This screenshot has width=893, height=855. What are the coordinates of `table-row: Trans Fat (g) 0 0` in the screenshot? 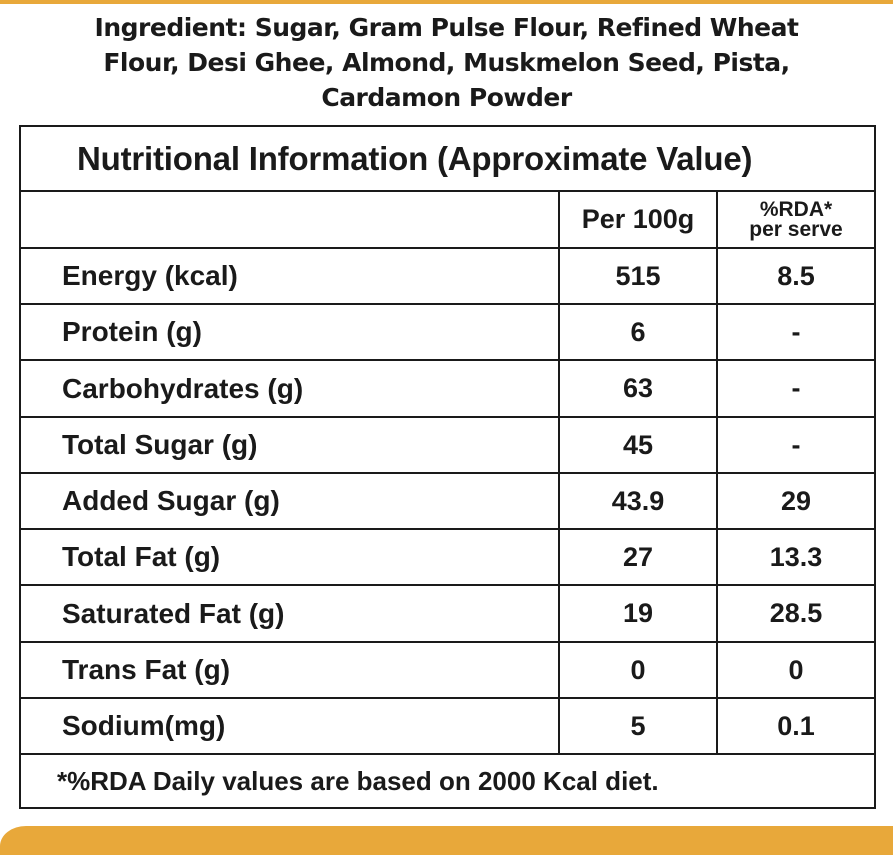 It's located at (447, 671).